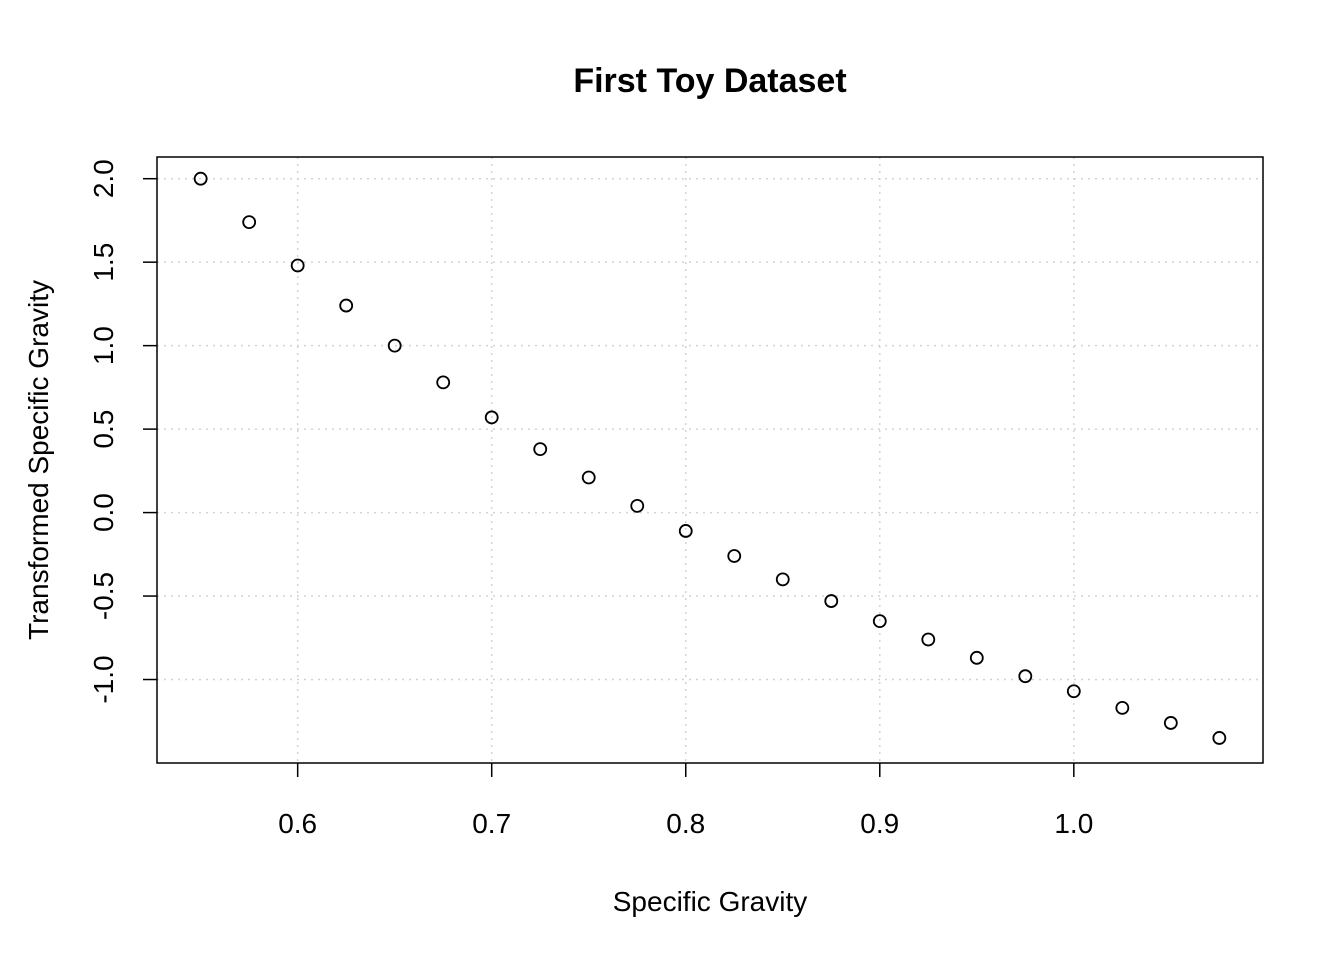 The width and height of the screenshot is (1344, 960). What do you see at coordinates (103, 429) in the screenshot?
I see `y-tick-label: 0.5` at bounding box center [103, 429].